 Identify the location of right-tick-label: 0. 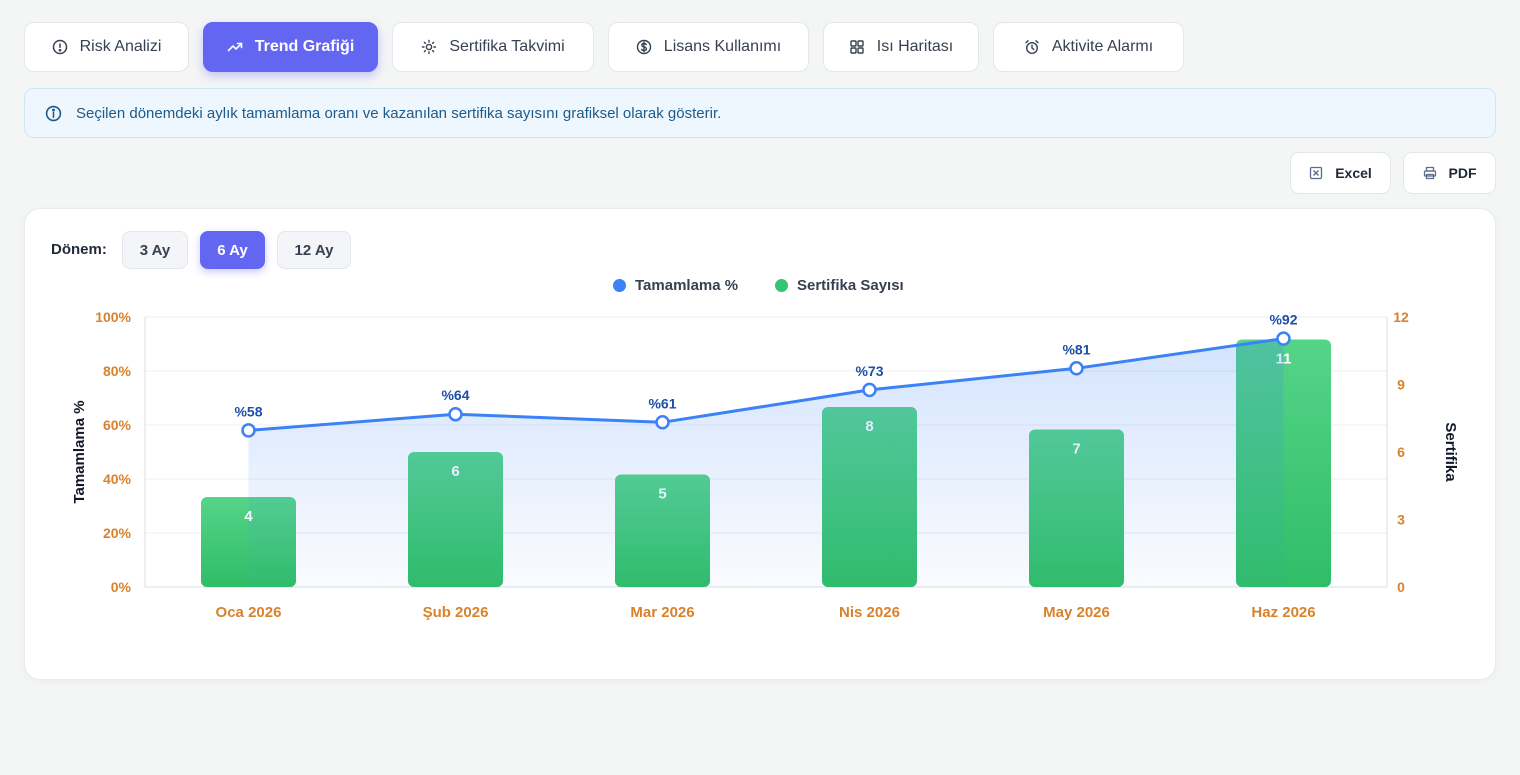
(1401, 587).